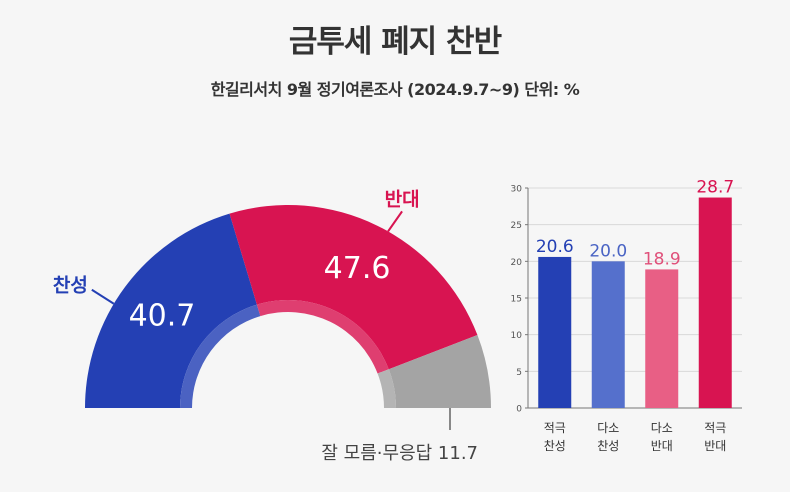 The height and width of the screenshot is (492, 790). Describe the element at coordinates (386, 388) in the screenshot. I see `donut-inner-ring-unknown` at that location.